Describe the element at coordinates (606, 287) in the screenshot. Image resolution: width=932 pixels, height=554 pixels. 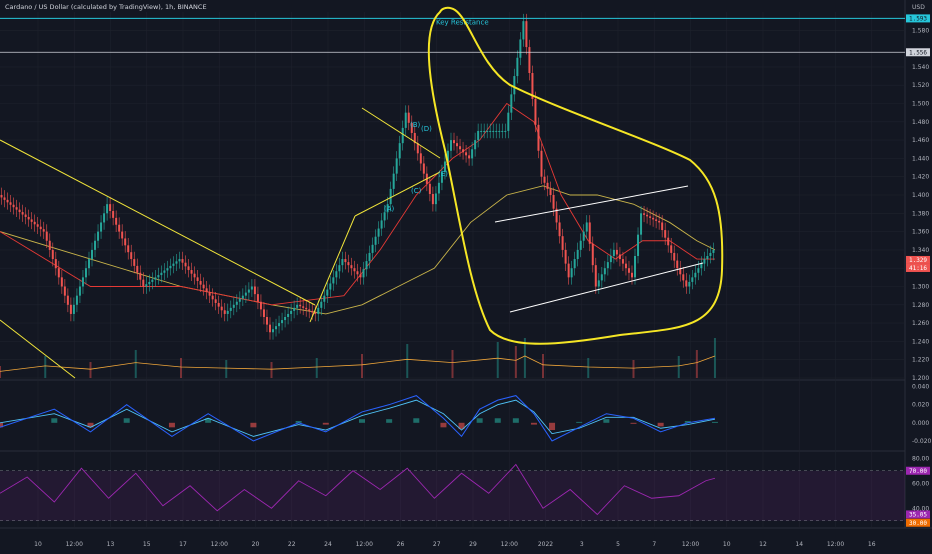
I see `channel-lower-line` at that location.